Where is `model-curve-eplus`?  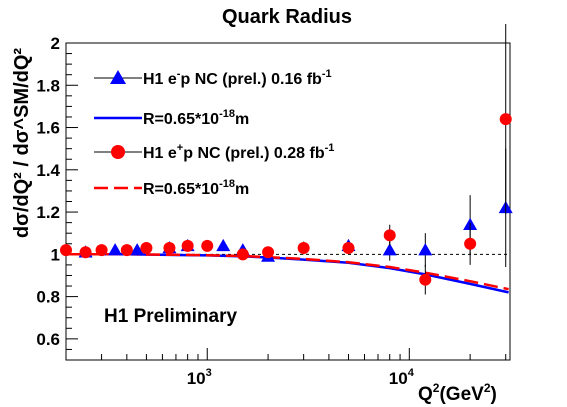 model-curve-eplus is located at coordinates (287, 272).